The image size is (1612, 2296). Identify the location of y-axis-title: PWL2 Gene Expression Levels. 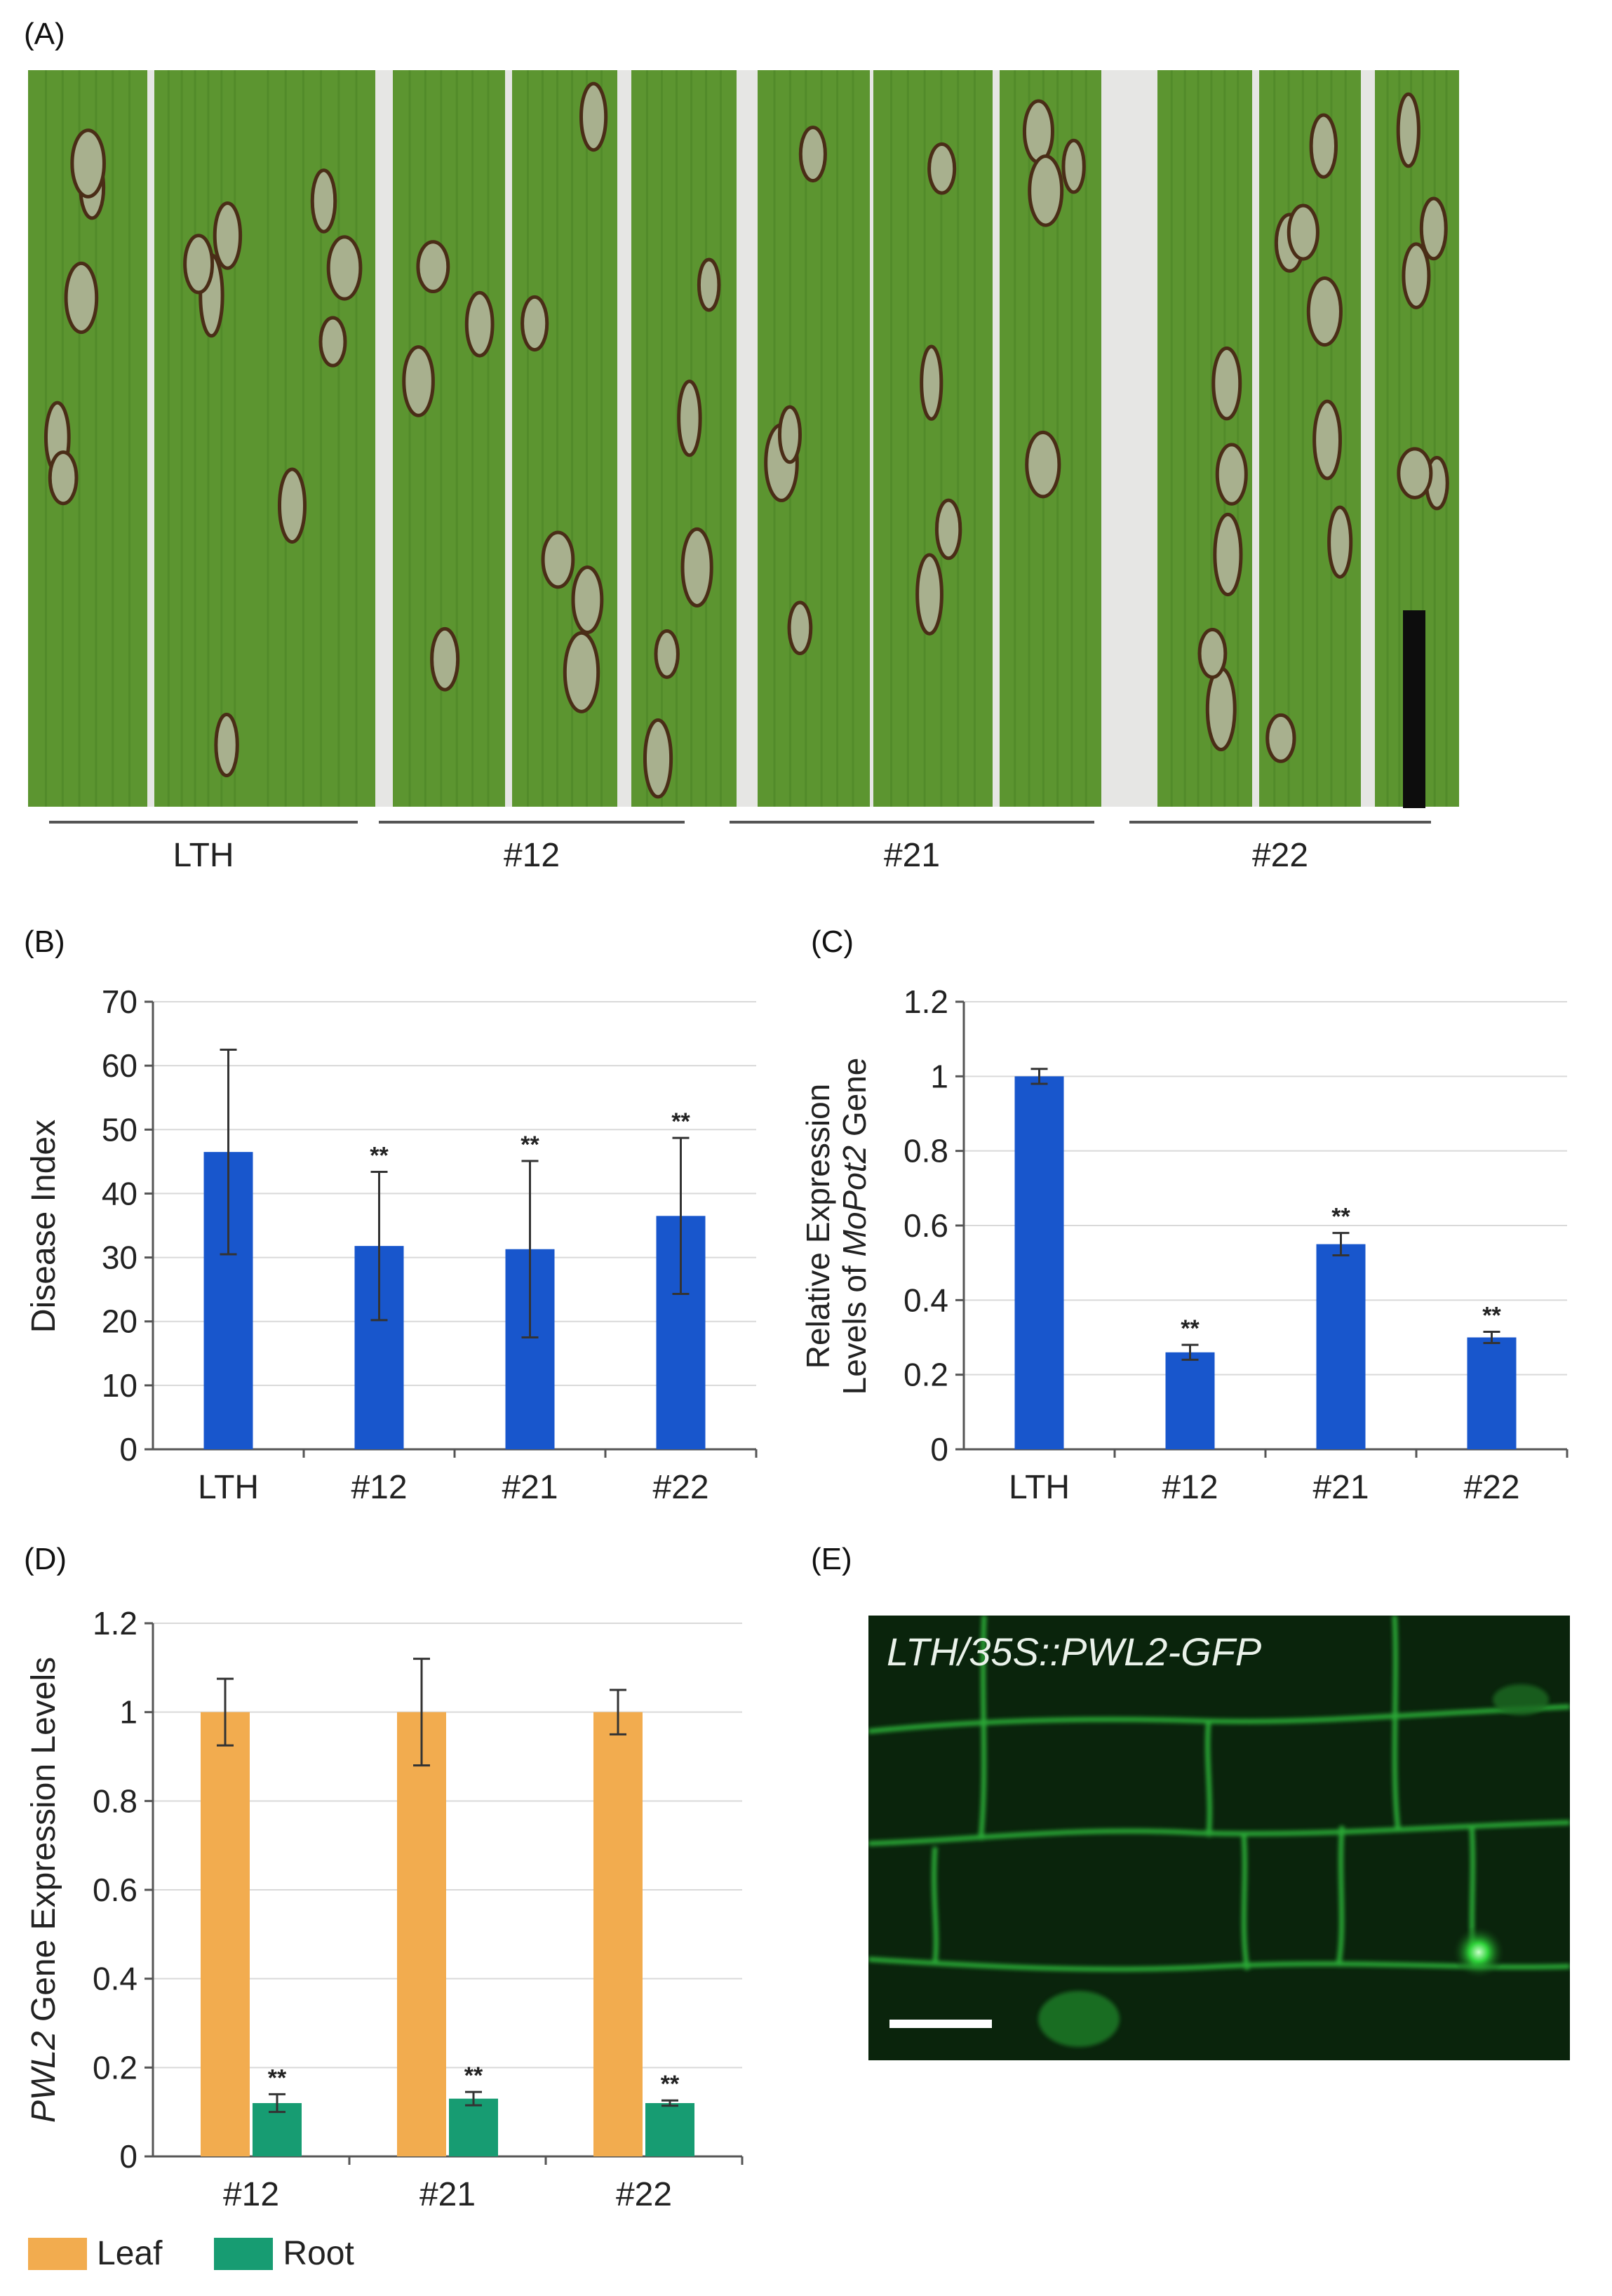
(43, 1890).